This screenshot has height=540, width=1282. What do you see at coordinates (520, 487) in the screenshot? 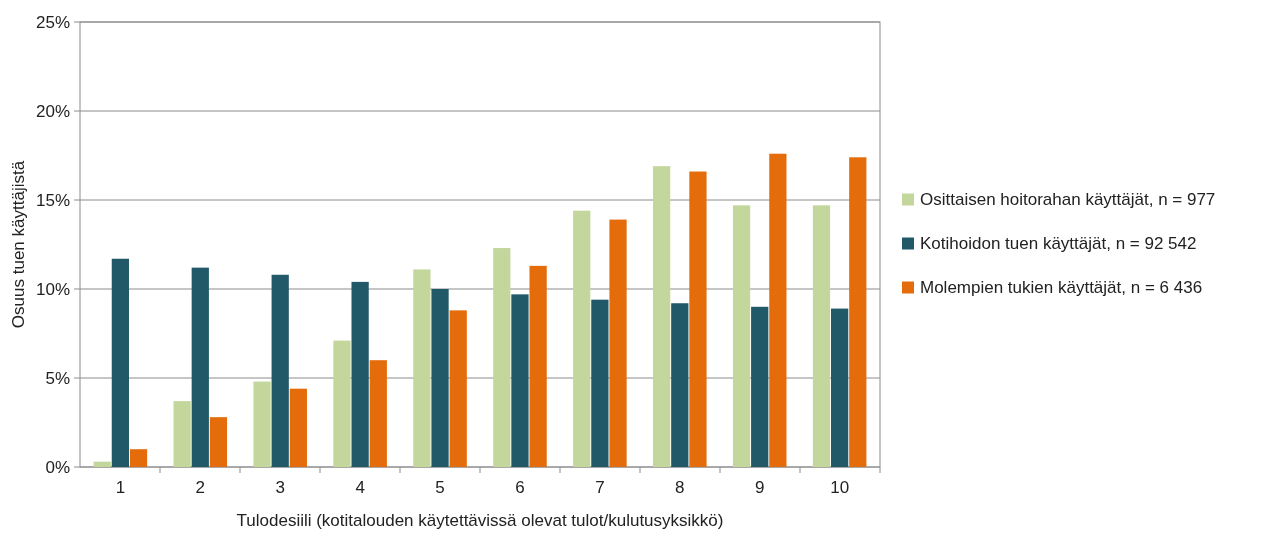
I see `x-tick-label: 6` at bounding box center [520, 487].